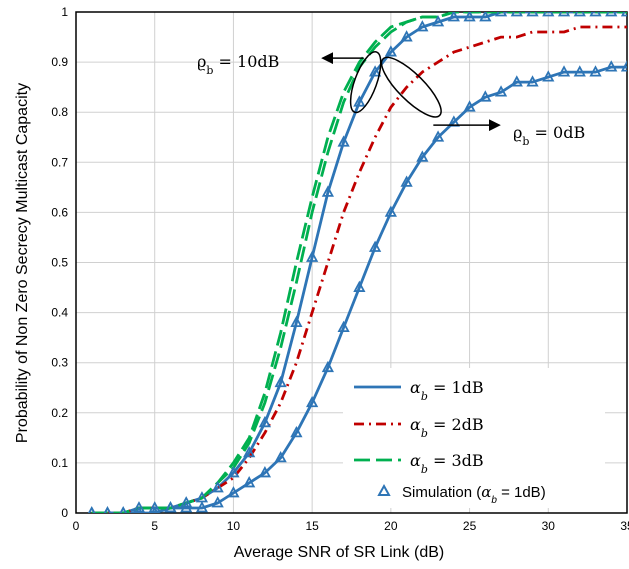  What do you see at coordinates (312, 526) in the screenshot?
I see `x-tick-label: 15` at bounding box center [312, 526].